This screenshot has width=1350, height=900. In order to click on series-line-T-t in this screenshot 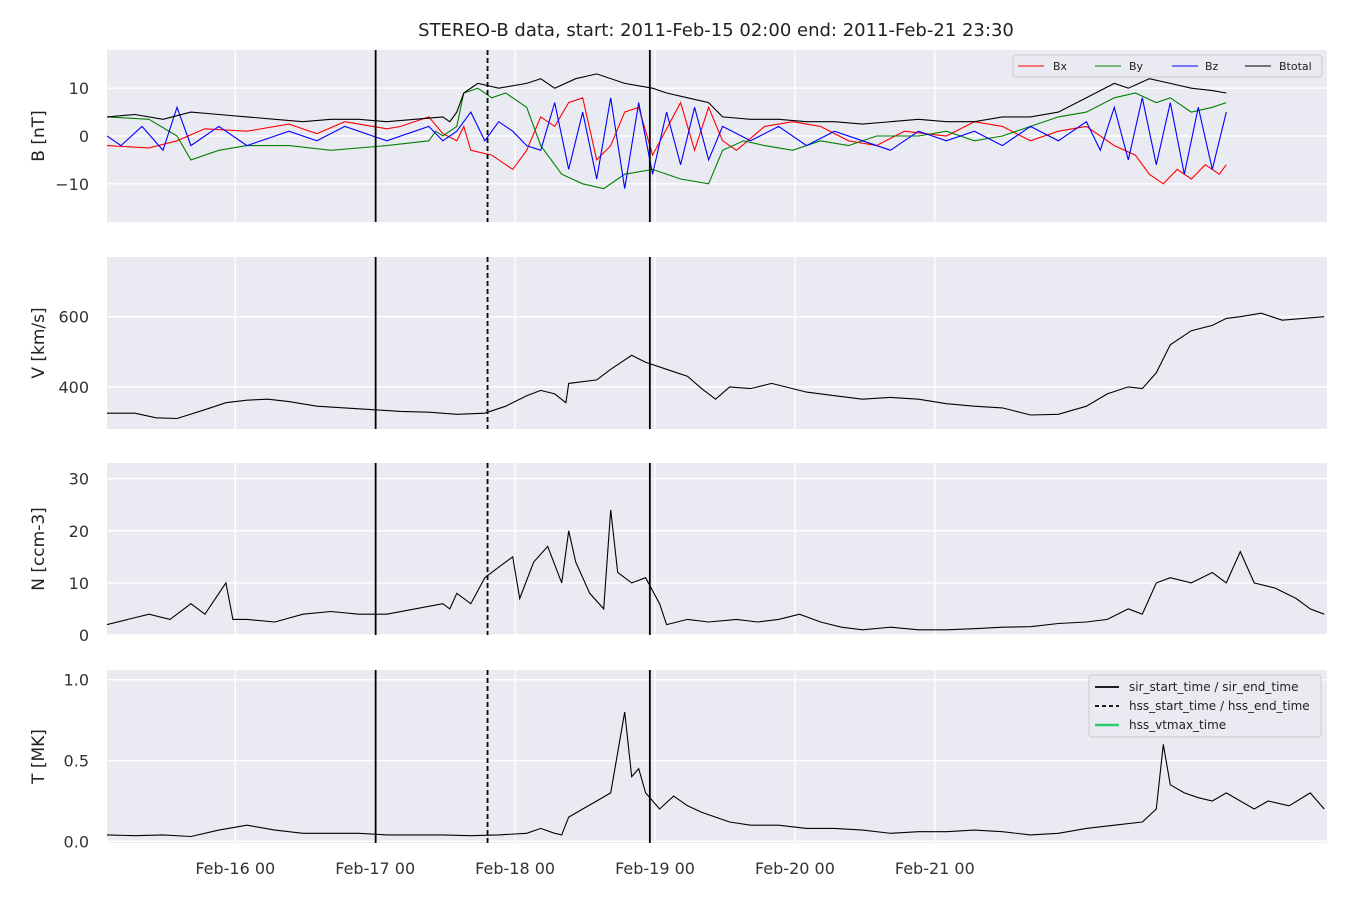, I will do `click(716, 774)`.